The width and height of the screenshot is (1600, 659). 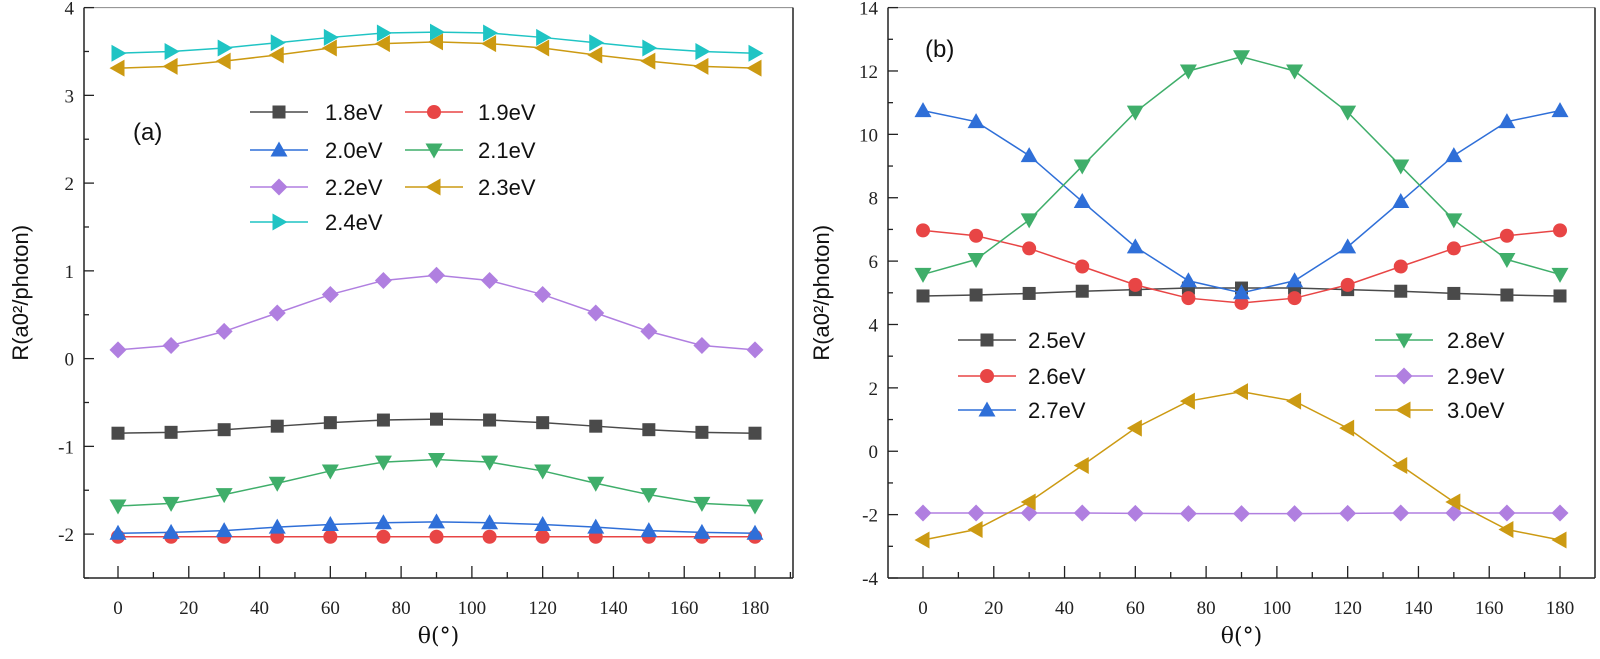 What do you see at coordinates (1241, 636) in the screenshot?
I see `x-axis-label: θ(°)` at bounding box center [1241, 636].